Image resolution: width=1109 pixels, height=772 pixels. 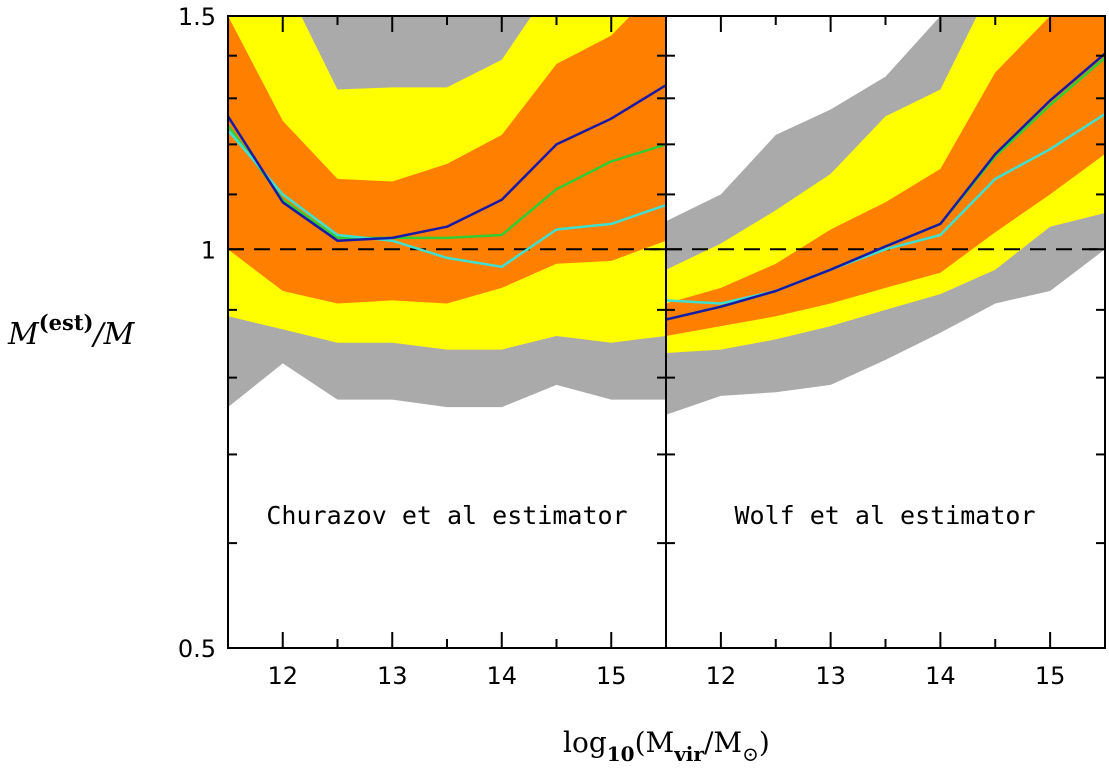 What do you see at coordinates (666, 746) in the screenshot?
I see `x-axis-label: log10(Mvir/M⊙)` at bounding box center [666, 746].